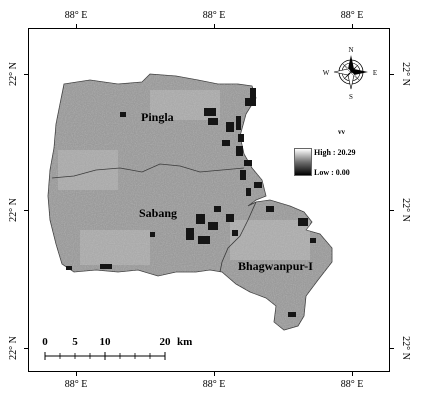 The height and width of the screenshot is (407, 427). What do you see at coordinates (105, 342) in the screenshot?
I see `scale-tick-label: 10` at bounding box center [105, 342].